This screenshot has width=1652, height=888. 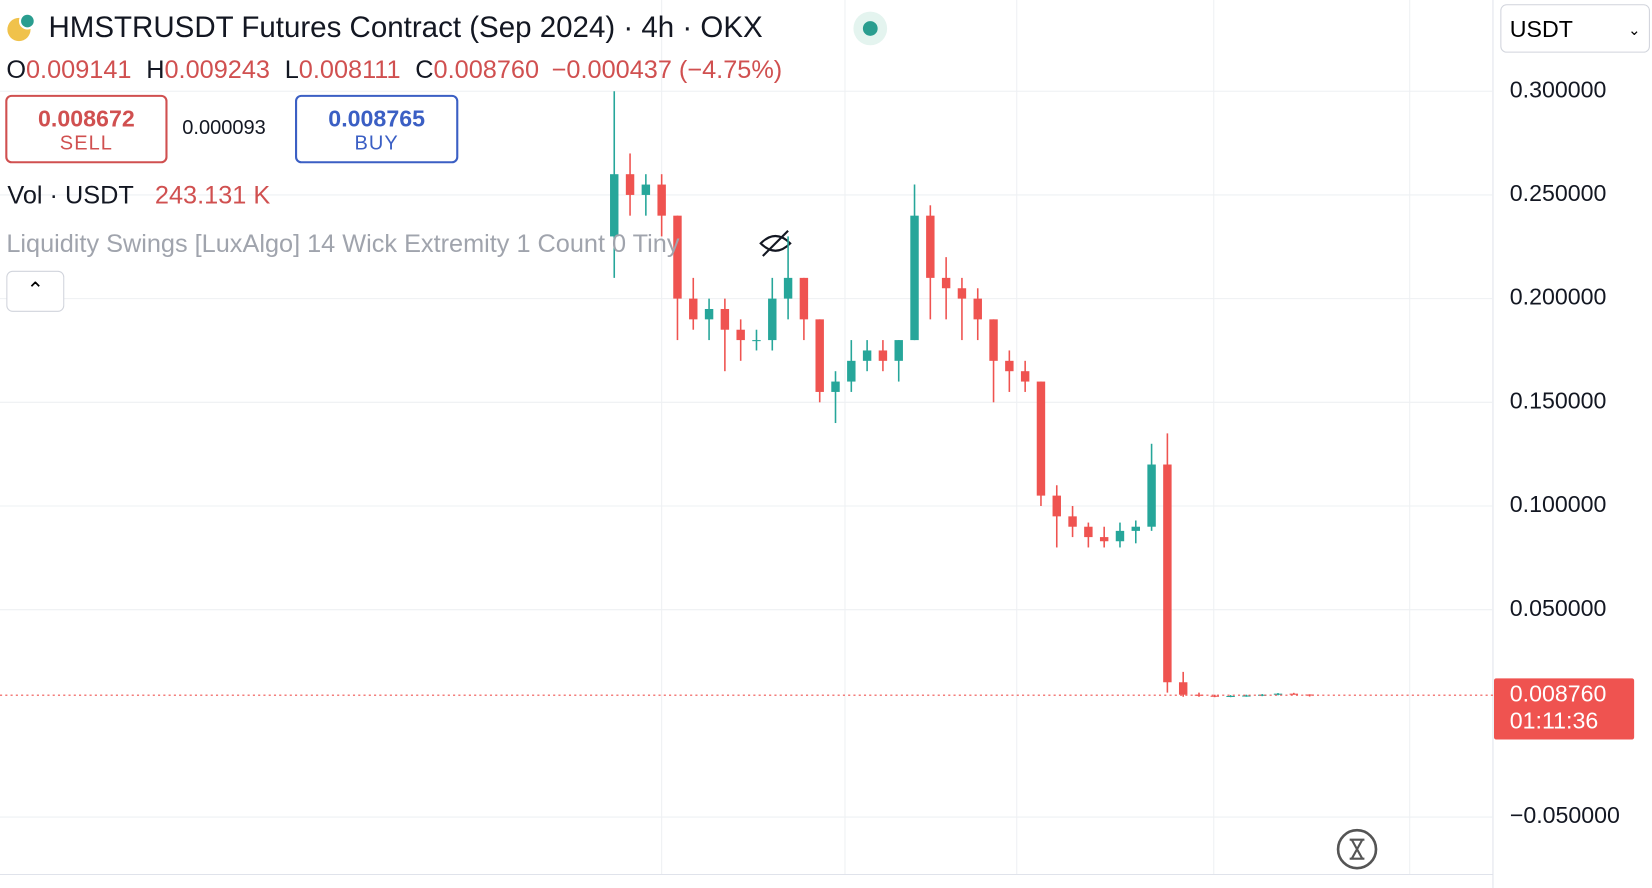 I want to click on ohlc-value: 0.008760, so click(x=486, y=70).